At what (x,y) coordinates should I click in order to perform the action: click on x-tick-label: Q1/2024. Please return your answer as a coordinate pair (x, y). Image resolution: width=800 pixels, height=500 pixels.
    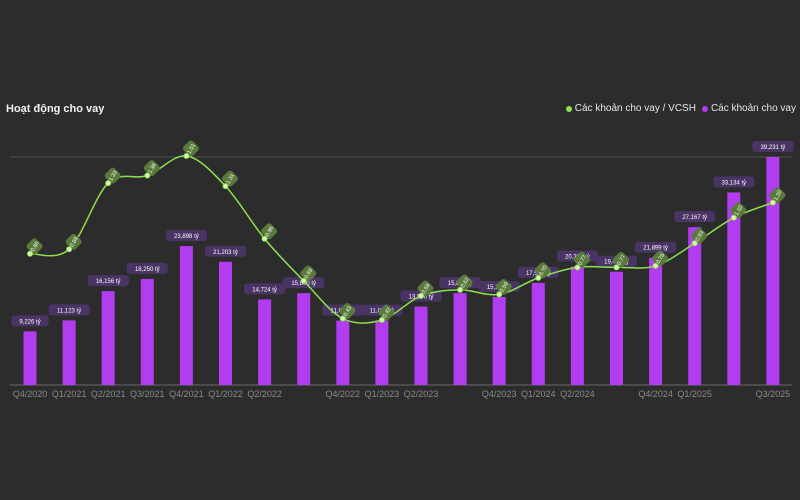
    Looking at the image, I should click on (538, 394).